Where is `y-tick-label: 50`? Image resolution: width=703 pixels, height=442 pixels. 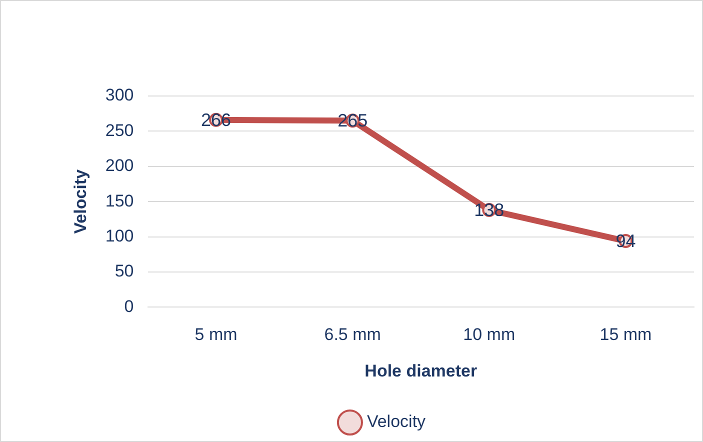
y-tick-label: 50 is located at coordinates (124, 271).